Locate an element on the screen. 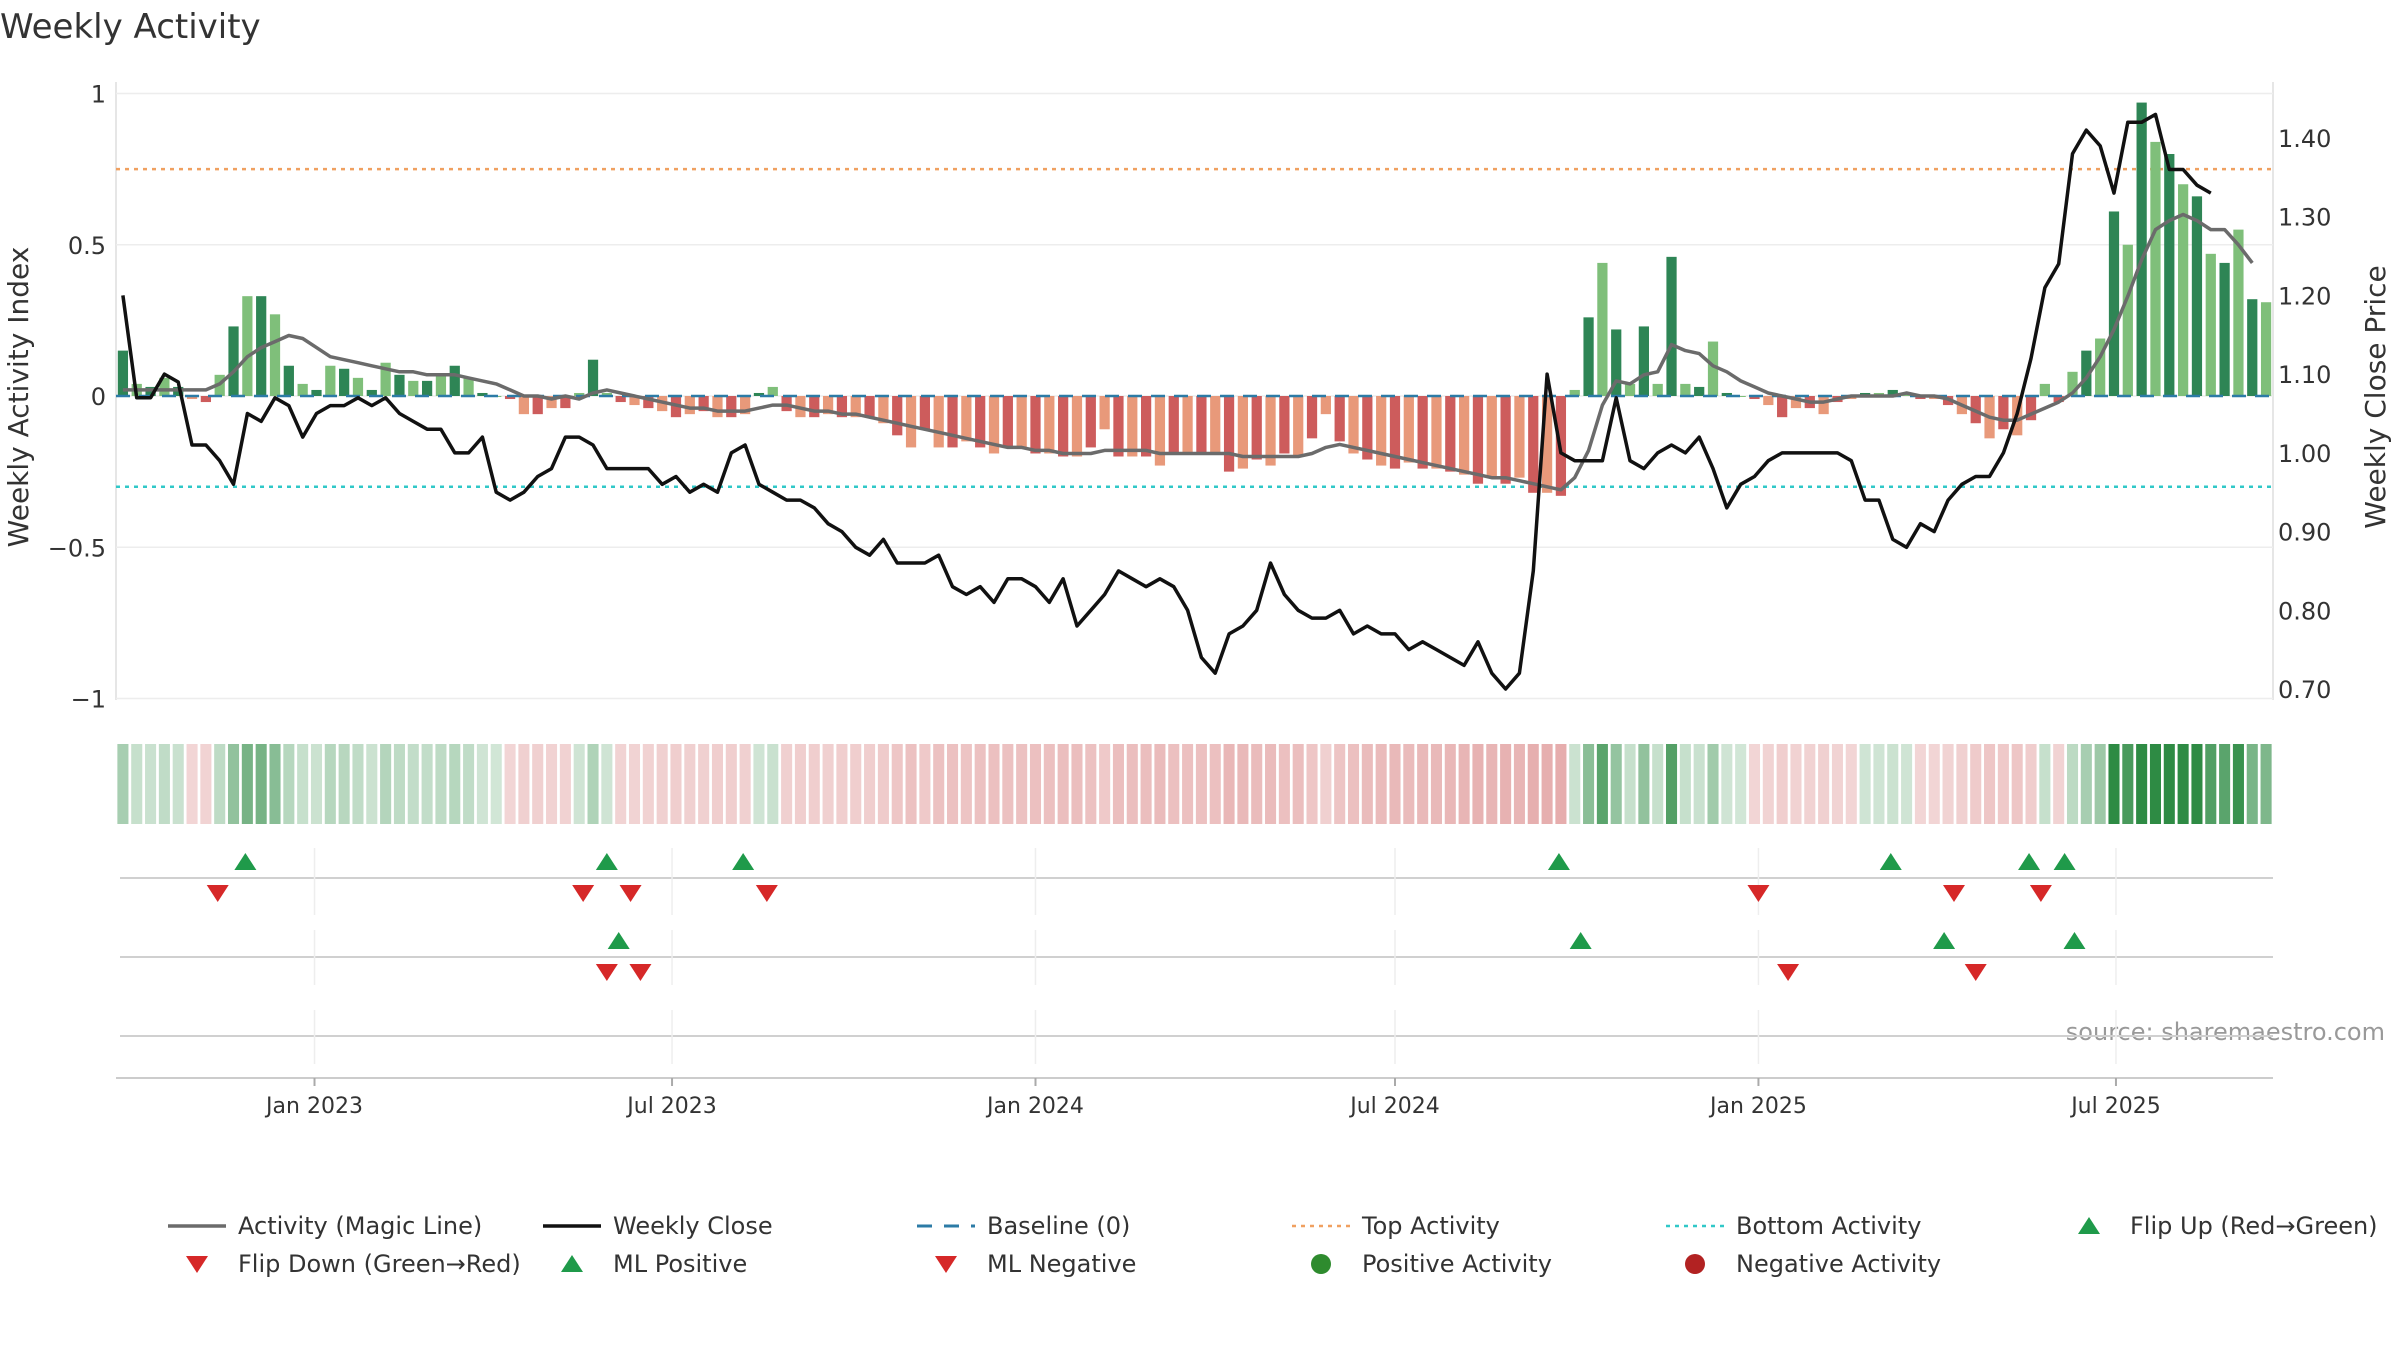 The width and height of the screenshot is (2400, 1354). y2-tick-label: 0.80 is located at coordinates (2304, 611).